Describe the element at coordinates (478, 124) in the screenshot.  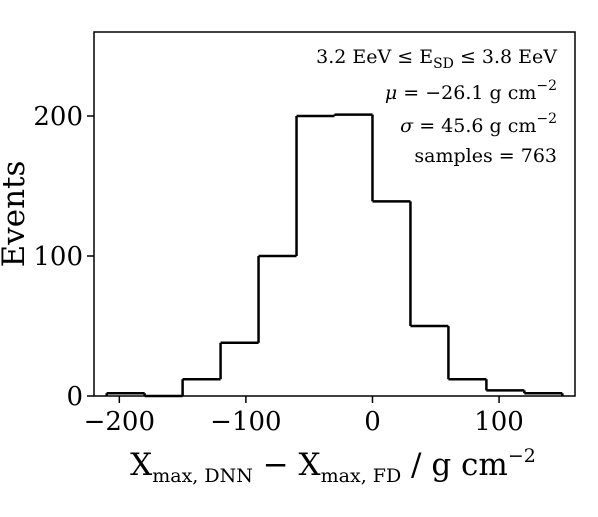
I see `sigma-annotation: σ = 45.6 g cm−2` at that location.